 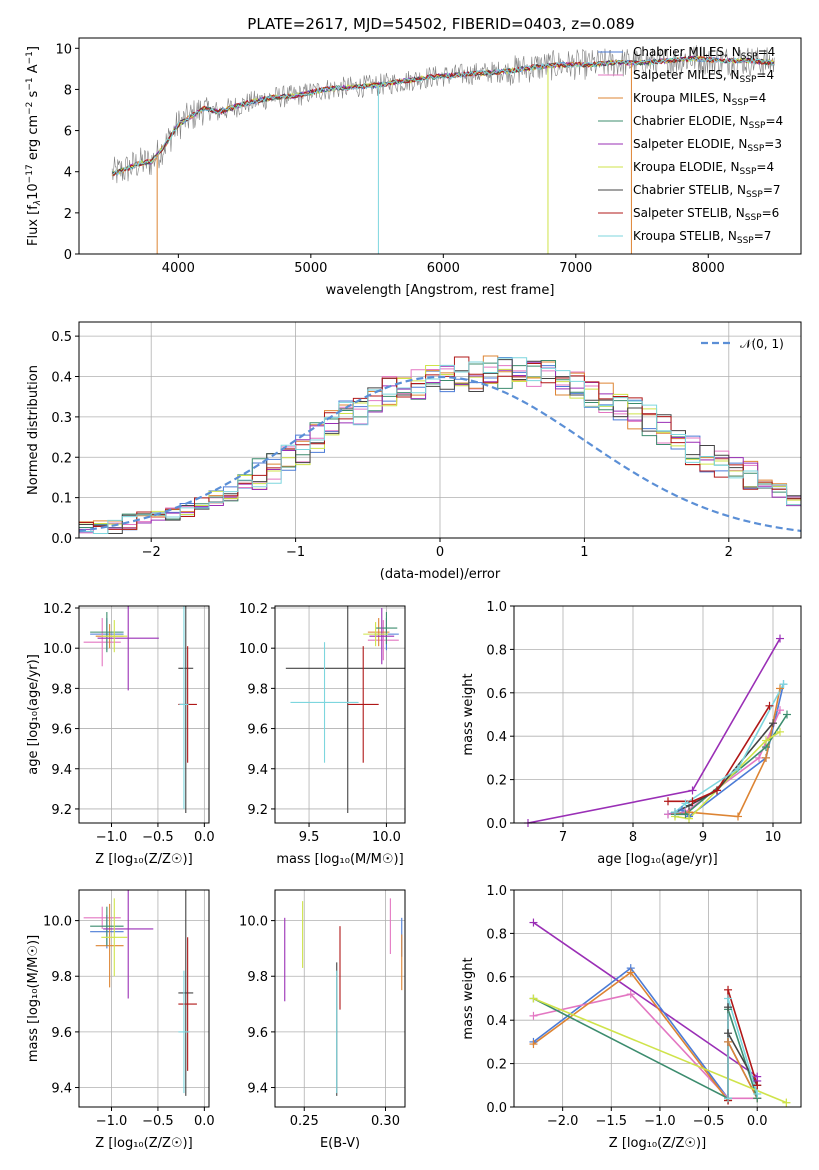 I want to click on legend-suffix: =7, so click(x=772, y=190).